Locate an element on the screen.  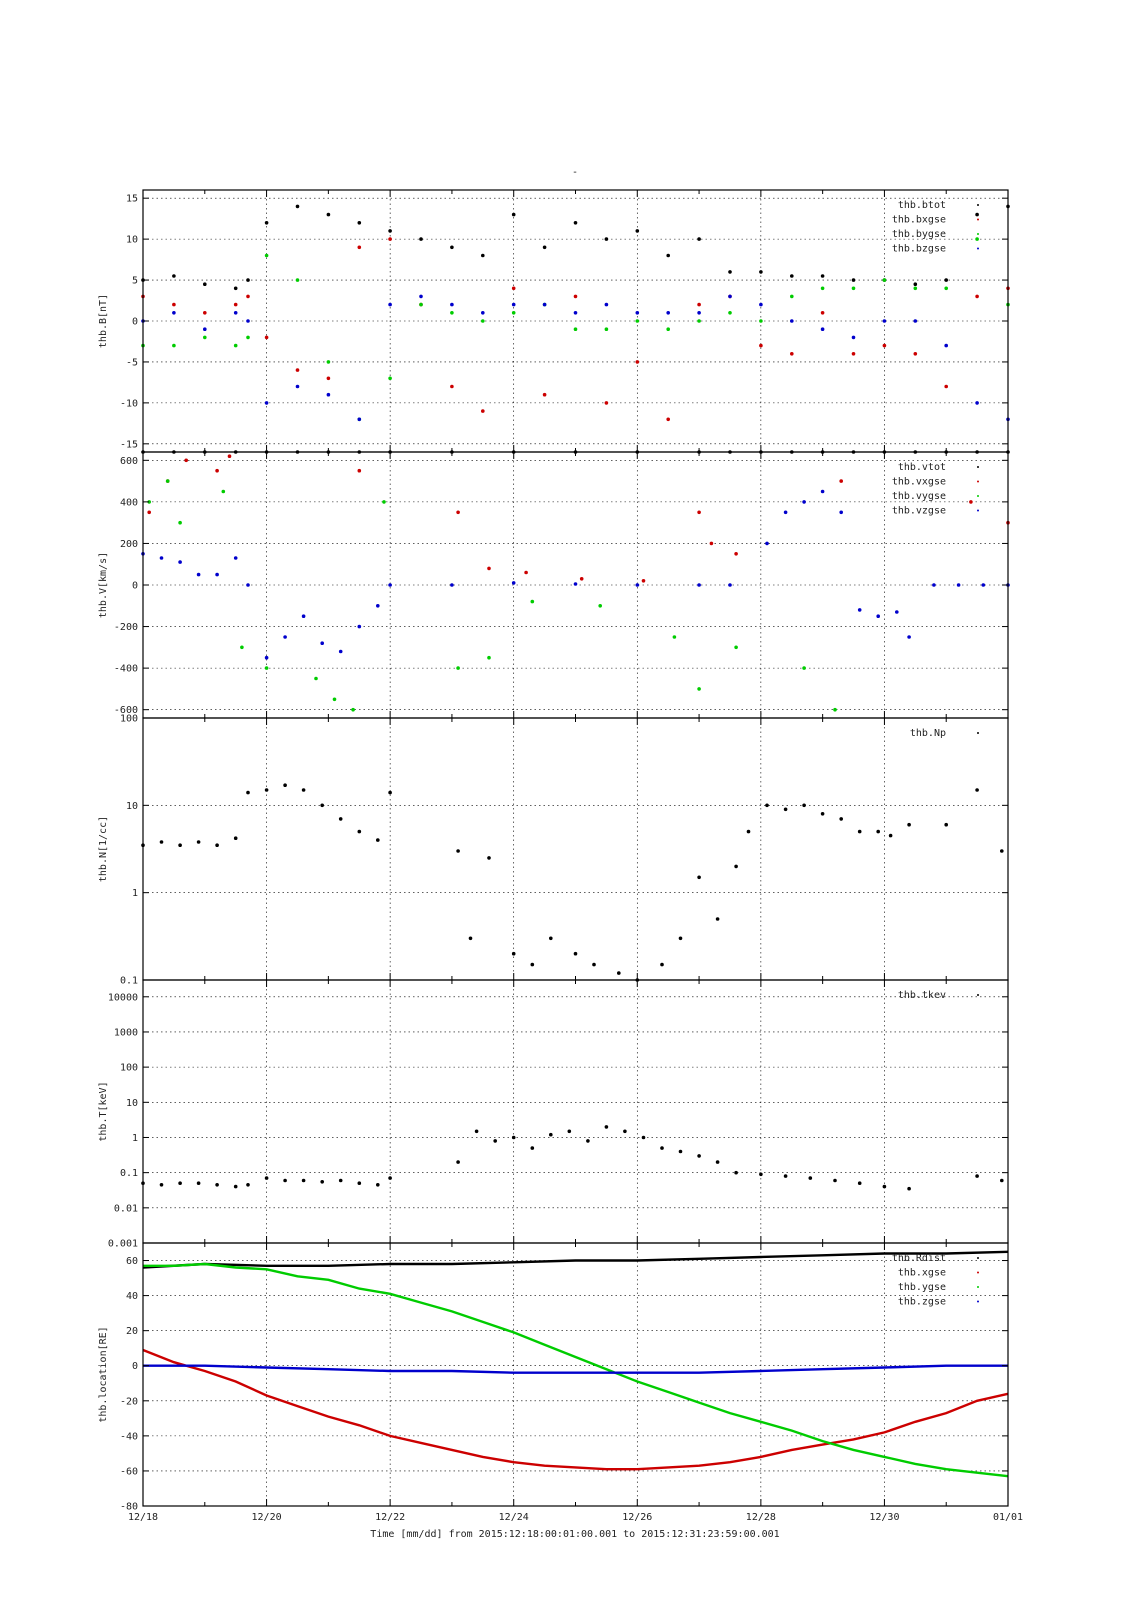
panel-frame is located at coordinates (575, 849).